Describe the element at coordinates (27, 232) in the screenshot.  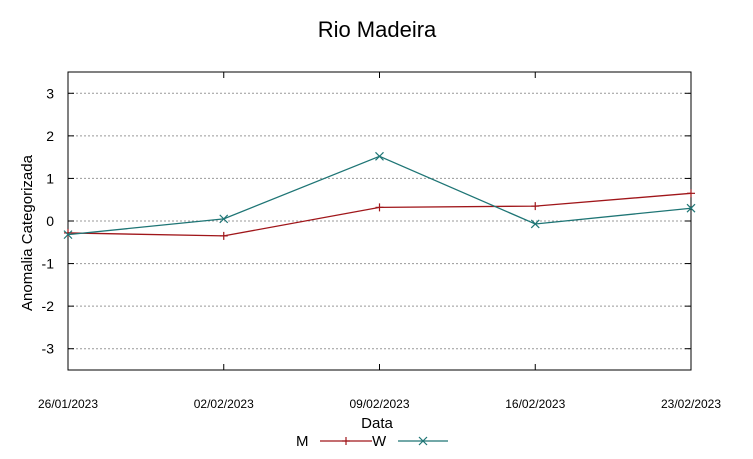
I see `y-axis-label: Anomalia Categorizada` at that location.